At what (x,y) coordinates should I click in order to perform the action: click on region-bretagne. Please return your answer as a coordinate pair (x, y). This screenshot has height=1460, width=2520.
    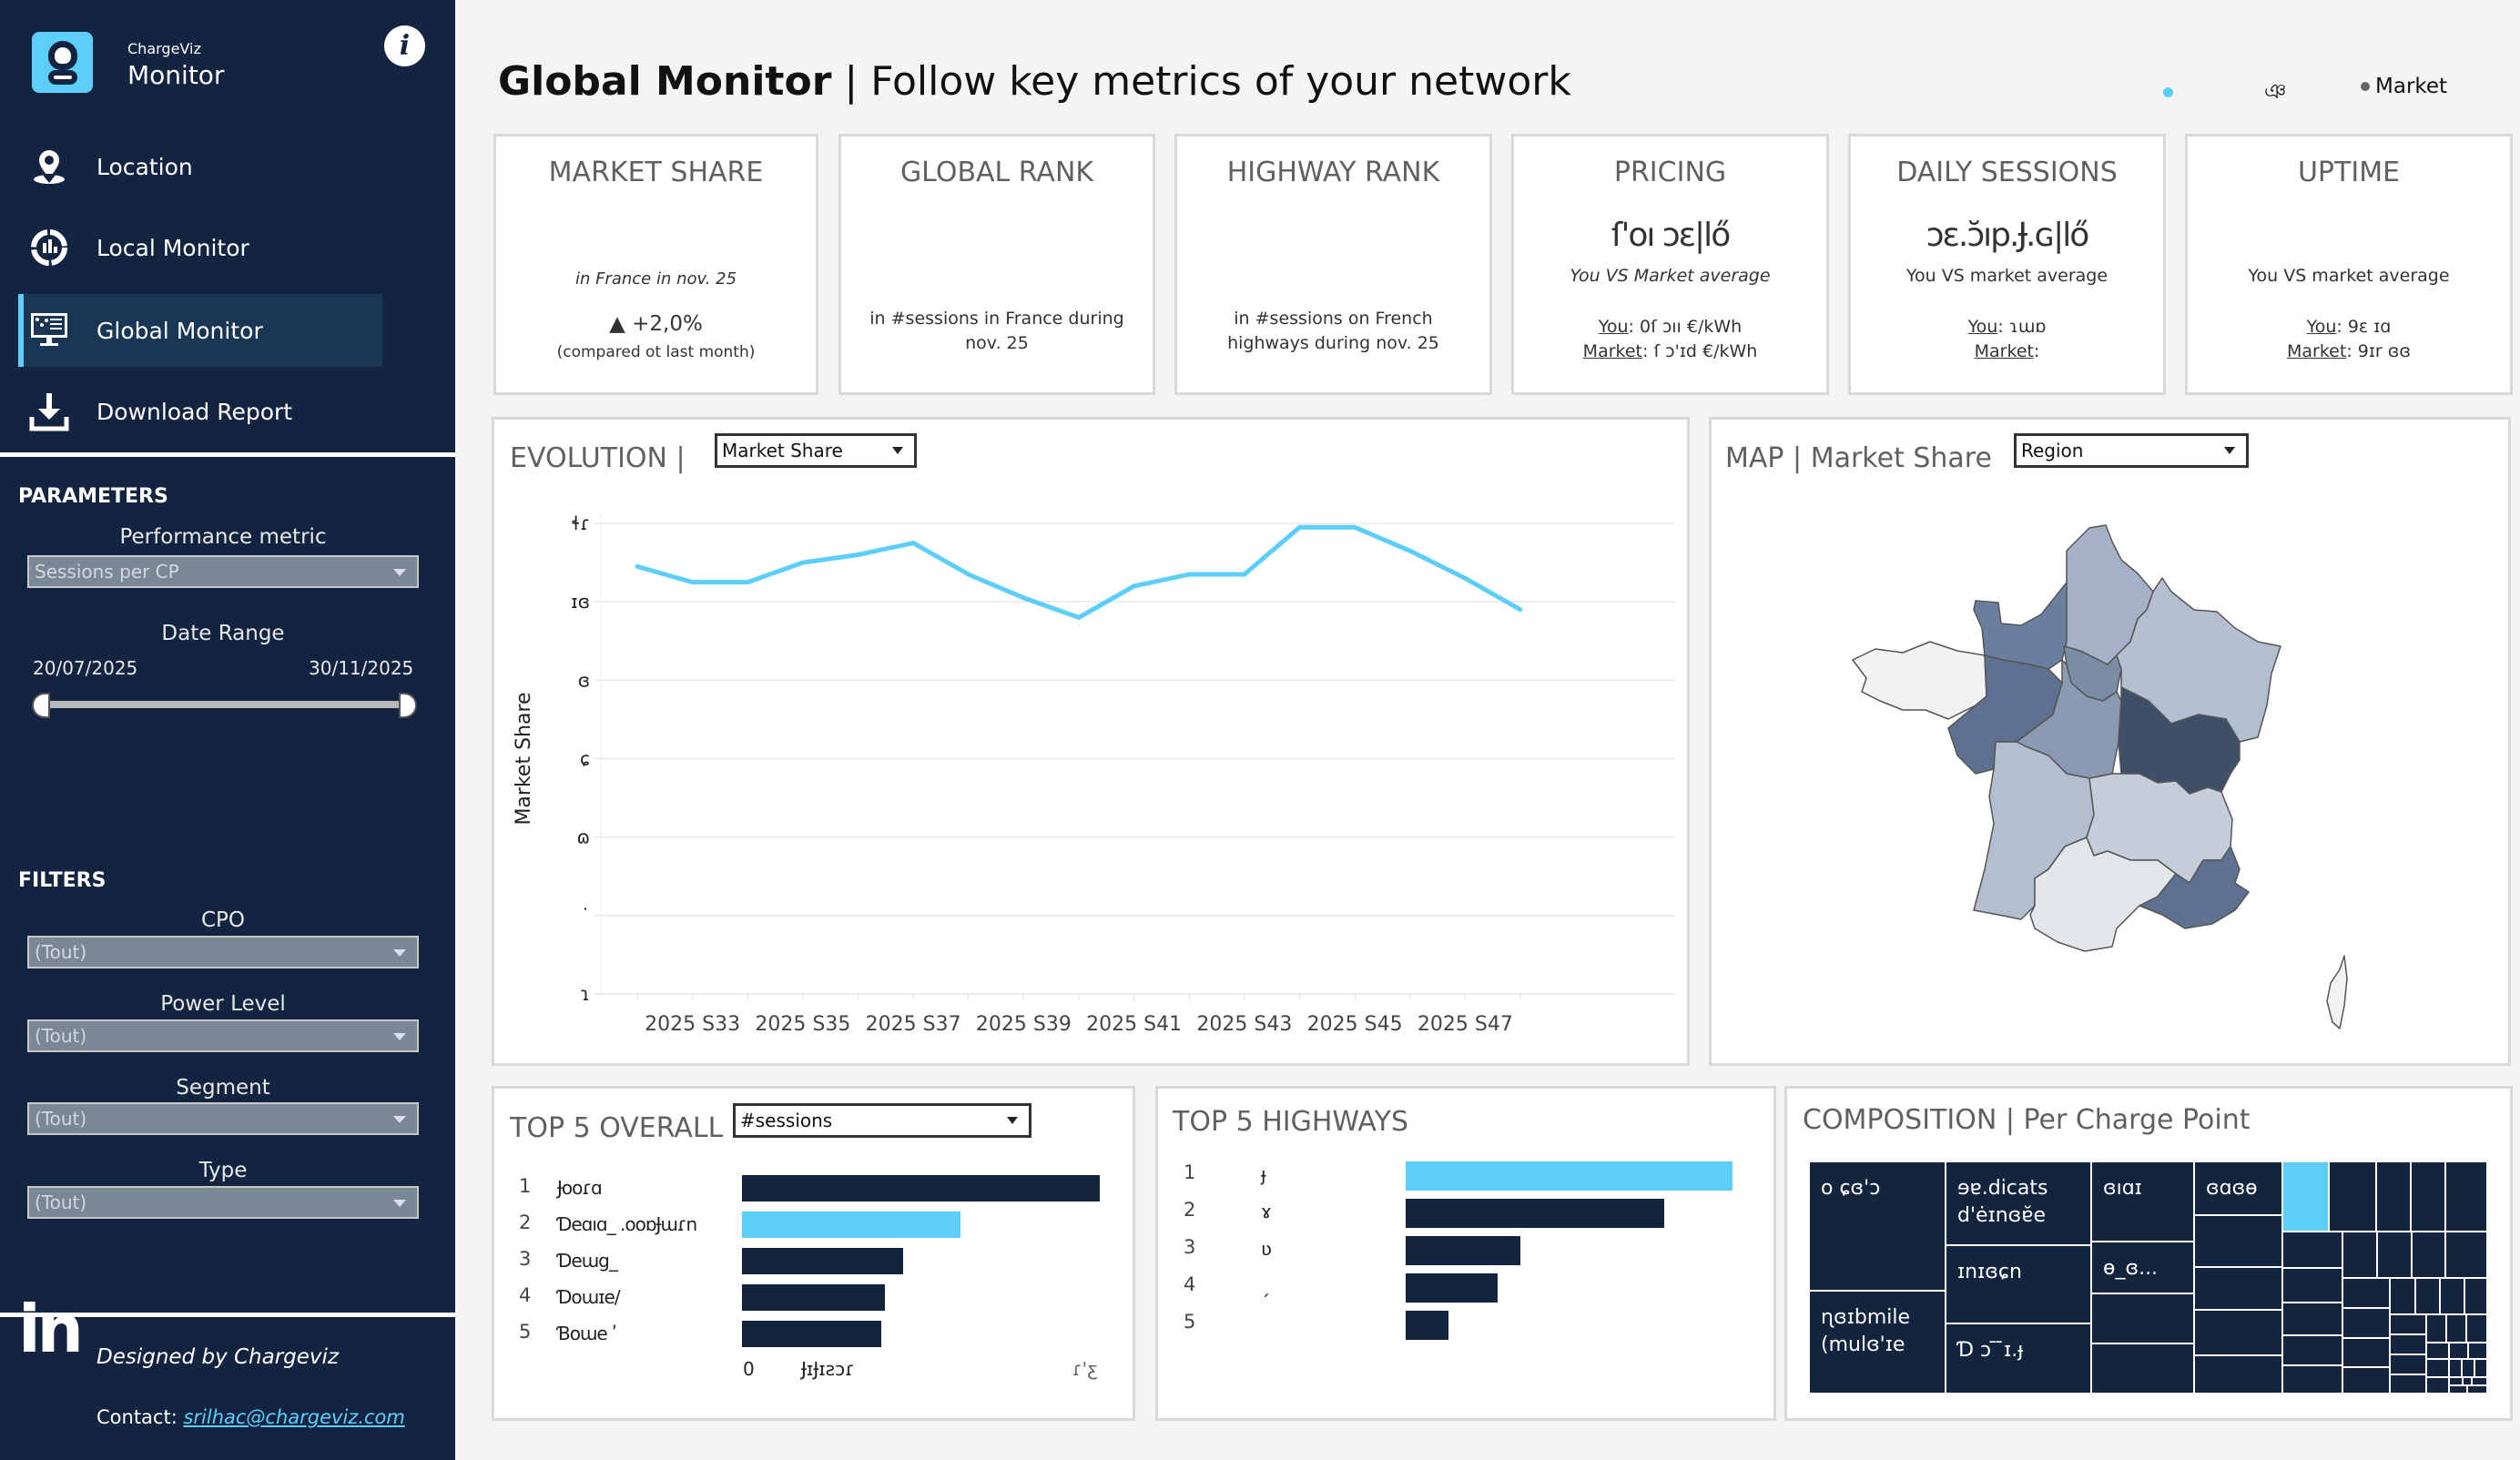
    Looking at the image, I should click on (1919, 680).